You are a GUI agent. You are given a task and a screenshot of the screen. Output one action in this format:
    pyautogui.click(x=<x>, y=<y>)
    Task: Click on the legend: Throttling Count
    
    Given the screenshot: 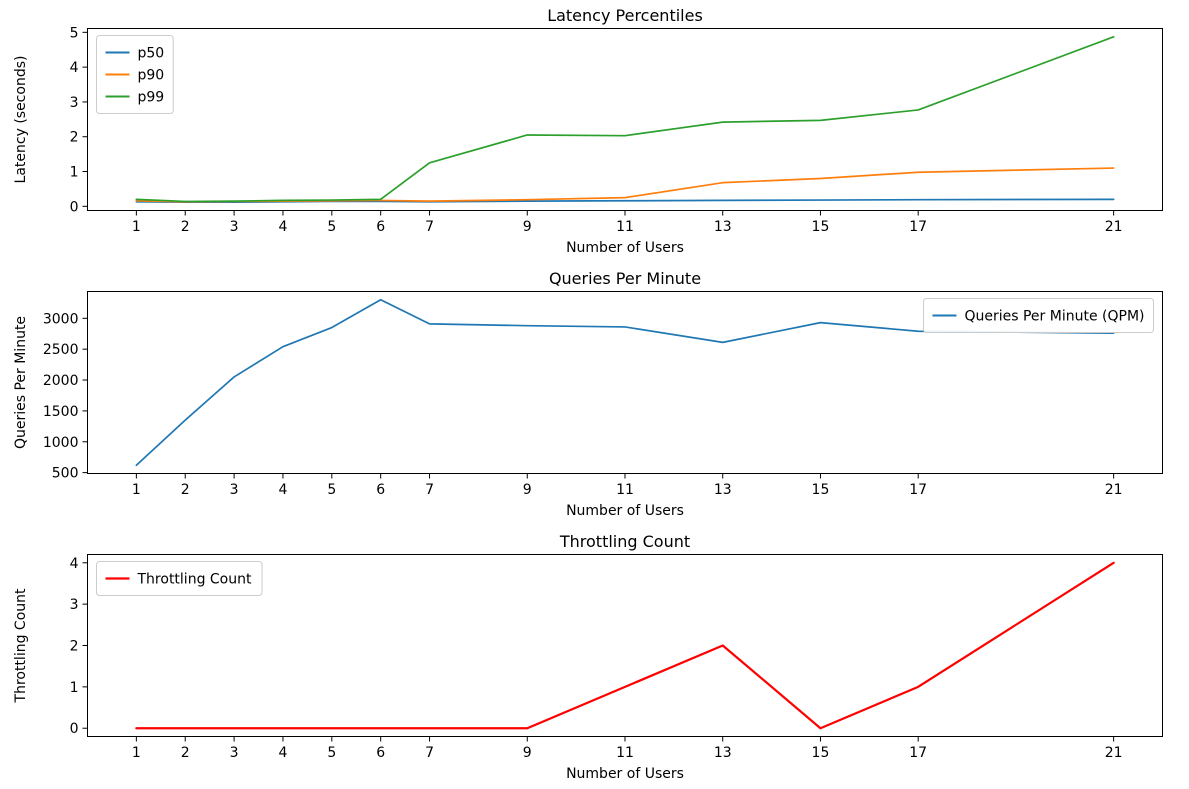 What is the action you would take?
    pyautogui.click(x=179, y=578)
    